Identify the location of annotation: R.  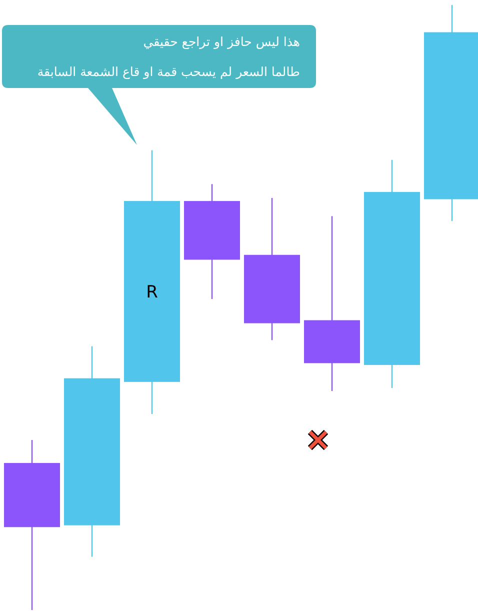
(152, 292).